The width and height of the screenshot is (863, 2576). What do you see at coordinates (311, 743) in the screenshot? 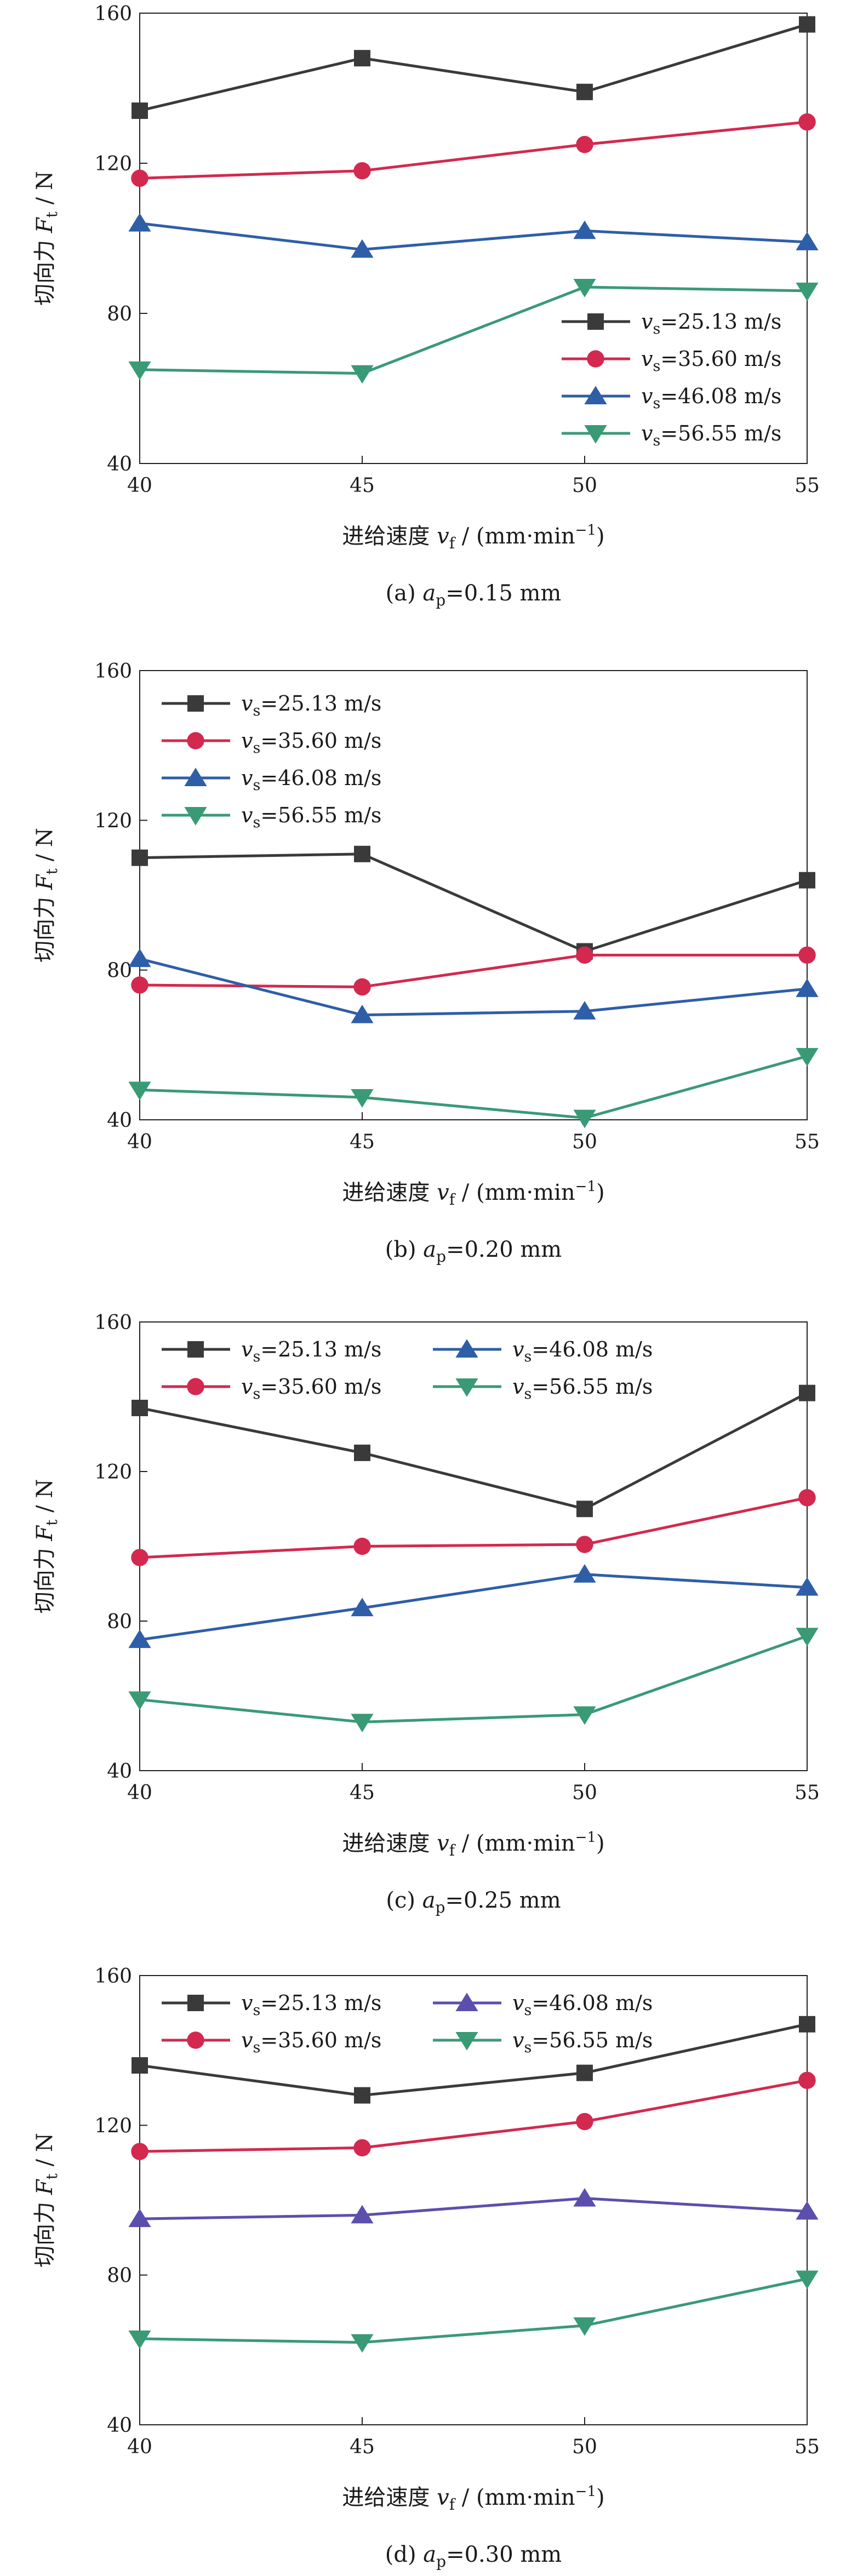
I see `legend-label: vs=35.60 m/s` at bounding box center [311, 743].